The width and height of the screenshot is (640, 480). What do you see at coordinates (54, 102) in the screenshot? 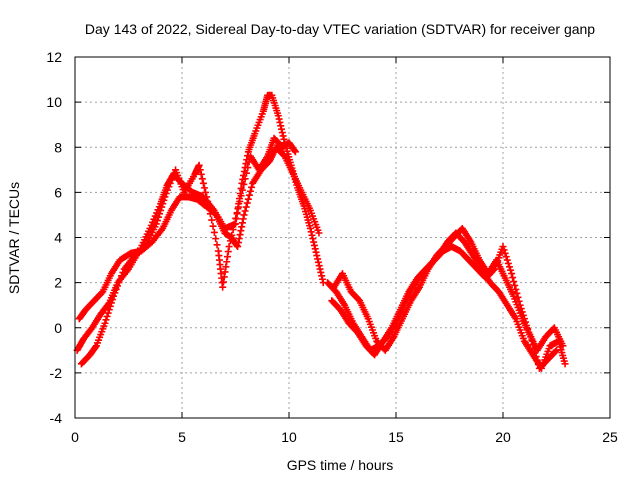
I see `y-tick-label: 10` at bounding box center [54, 102].